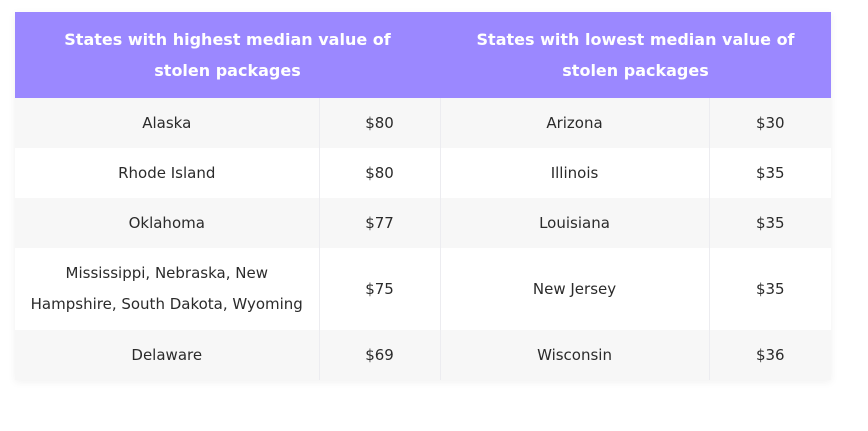  I want to click on low-state-cell: New Jersey, so click(574, 289).